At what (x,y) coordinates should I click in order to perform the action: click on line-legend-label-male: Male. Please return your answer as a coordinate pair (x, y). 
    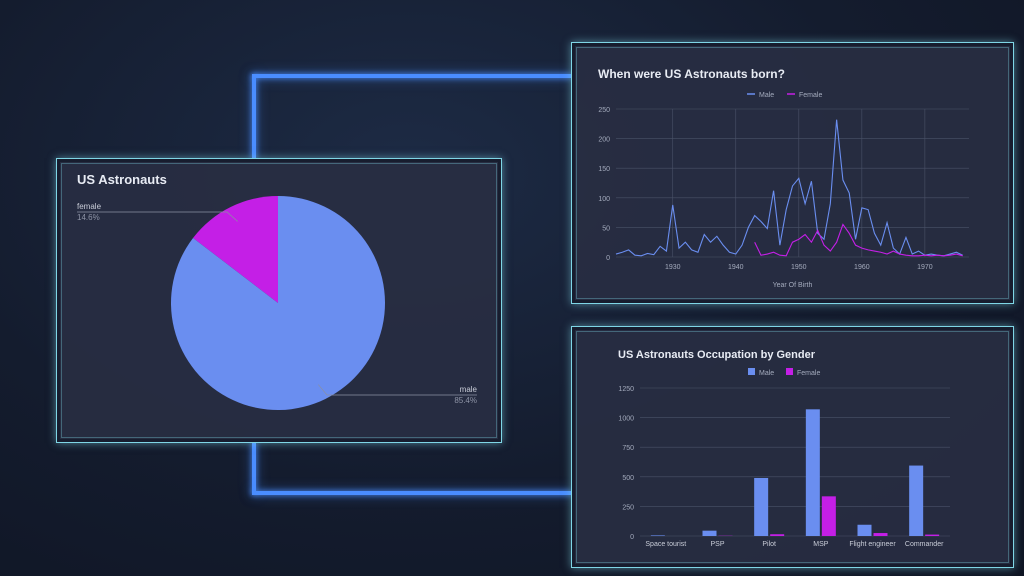
    Looking at the image, I should click on (766, 95).